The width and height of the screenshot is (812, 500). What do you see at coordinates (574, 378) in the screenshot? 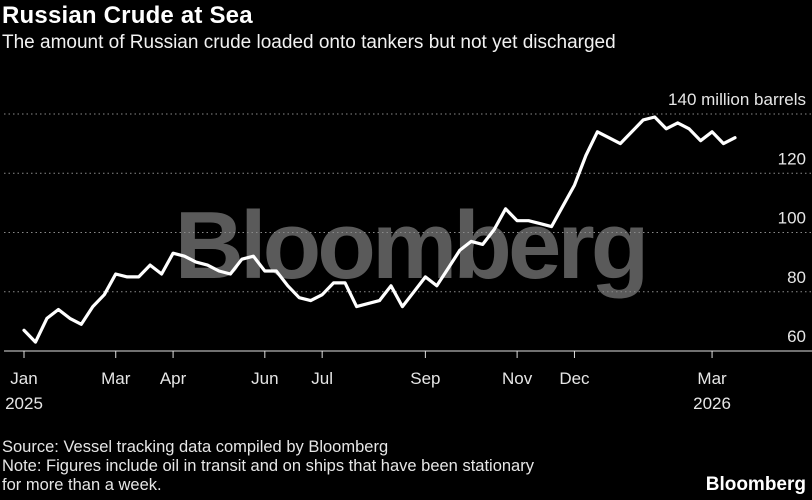
I see `x-tick-label: Dec` at bounding box center [574, 378].